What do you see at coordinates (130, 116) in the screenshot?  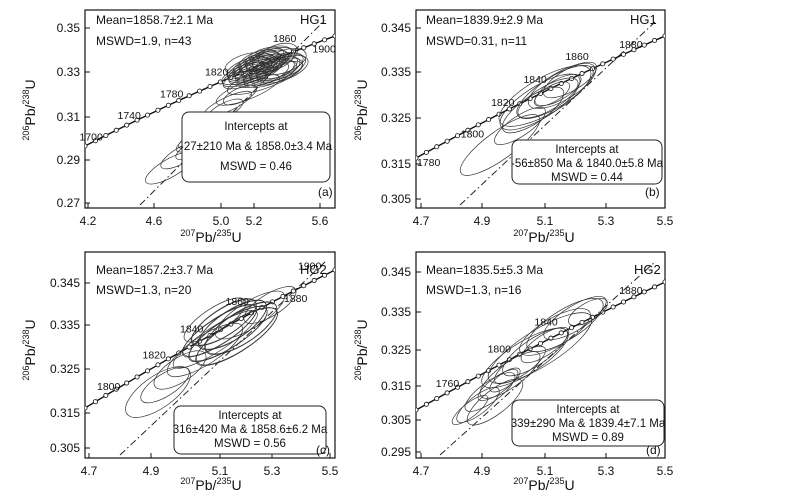 I see `concordia-age-label: 1740` at bounding box center [130, 116].